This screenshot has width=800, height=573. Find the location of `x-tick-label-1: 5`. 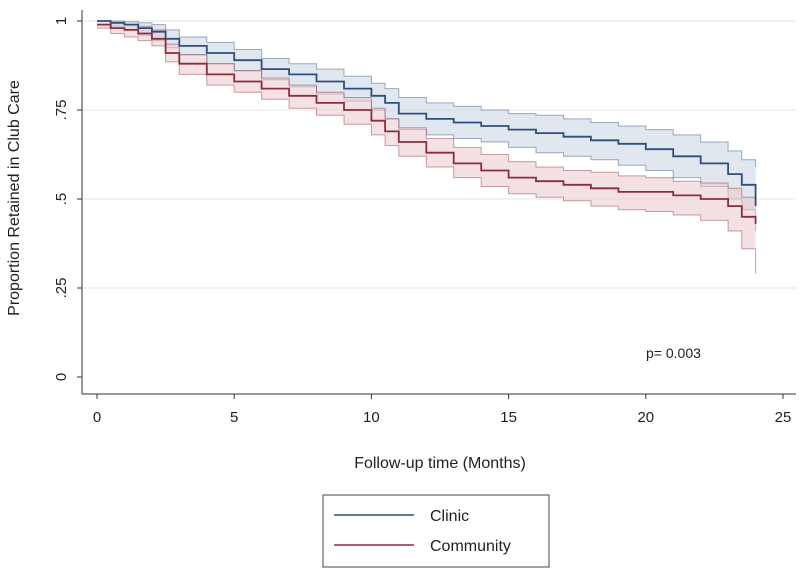

x-tick-label-1: 5 is located at coordinates (234, 417).